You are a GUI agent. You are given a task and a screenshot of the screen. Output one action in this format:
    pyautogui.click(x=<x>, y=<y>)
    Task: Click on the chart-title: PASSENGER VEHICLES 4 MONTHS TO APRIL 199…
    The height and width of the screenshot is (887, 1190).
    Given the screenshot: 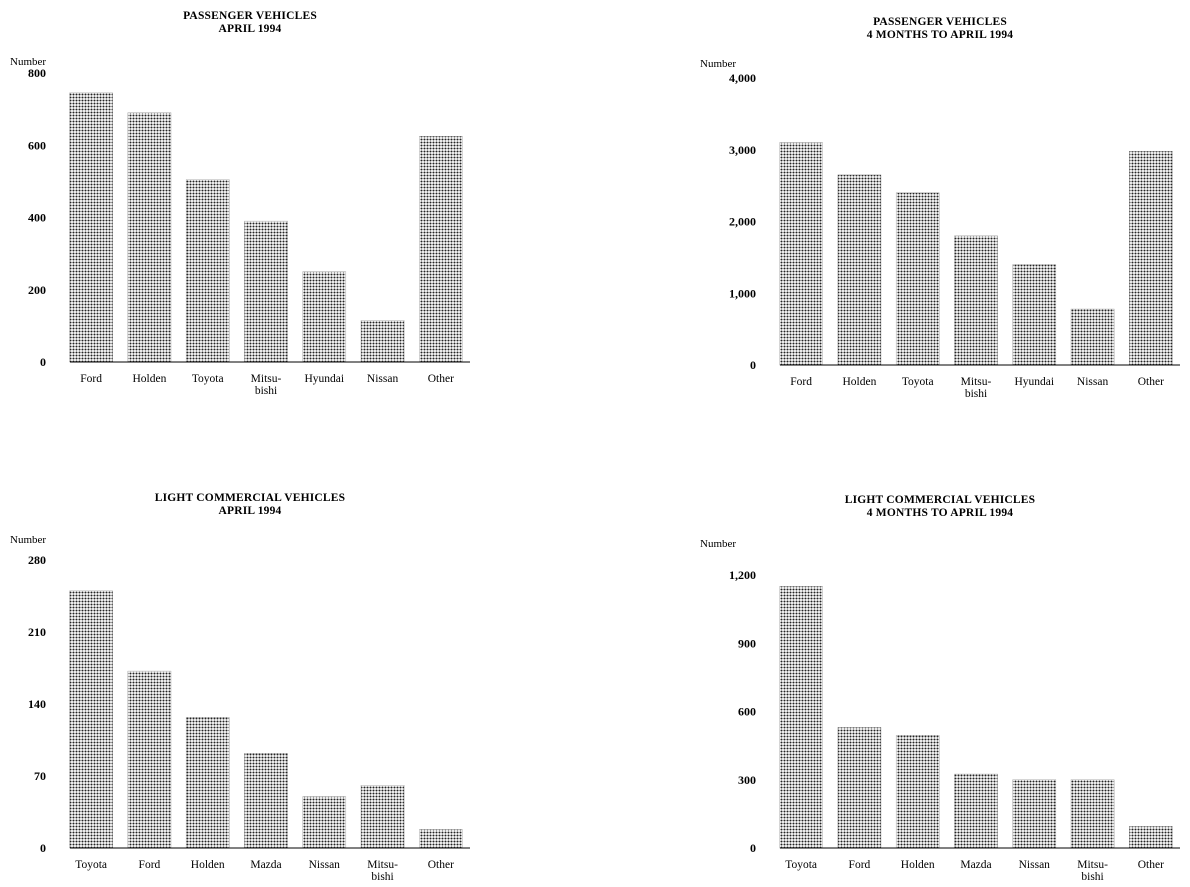 What is the action you would take?
    pyautogui.click(x=940, y=29)
    